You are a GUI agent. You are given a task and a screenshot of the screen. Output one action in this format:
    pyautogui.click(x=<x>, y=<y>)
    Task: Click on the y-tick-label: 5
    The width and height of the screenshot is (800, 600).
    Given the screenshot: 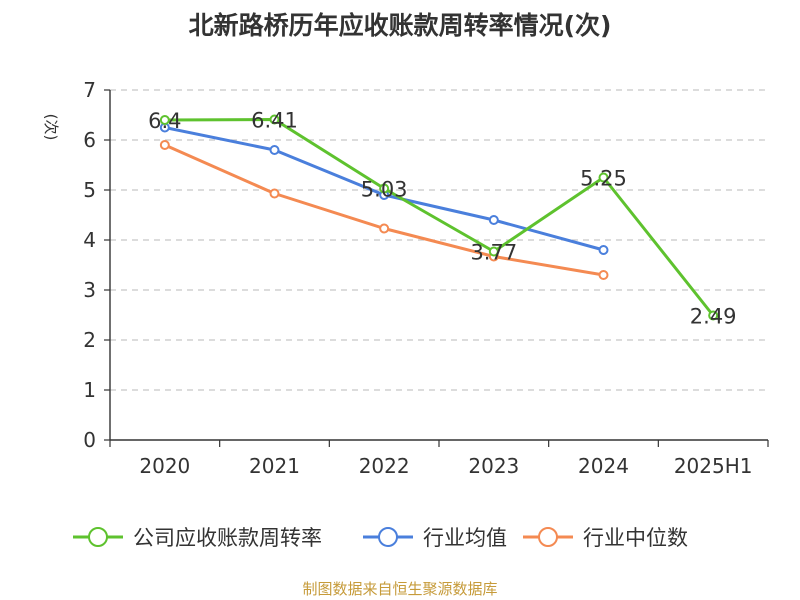 What is the action you would take?
    pyautogui.click(x=89, y=190)
    